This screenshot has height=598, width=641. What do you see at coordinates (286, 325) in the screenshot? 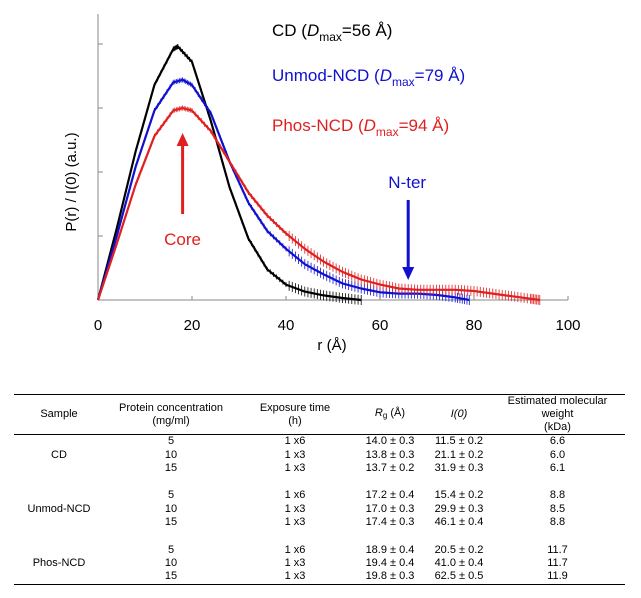
I see `x-tick-label: 40` at bounding box center [286, 325].